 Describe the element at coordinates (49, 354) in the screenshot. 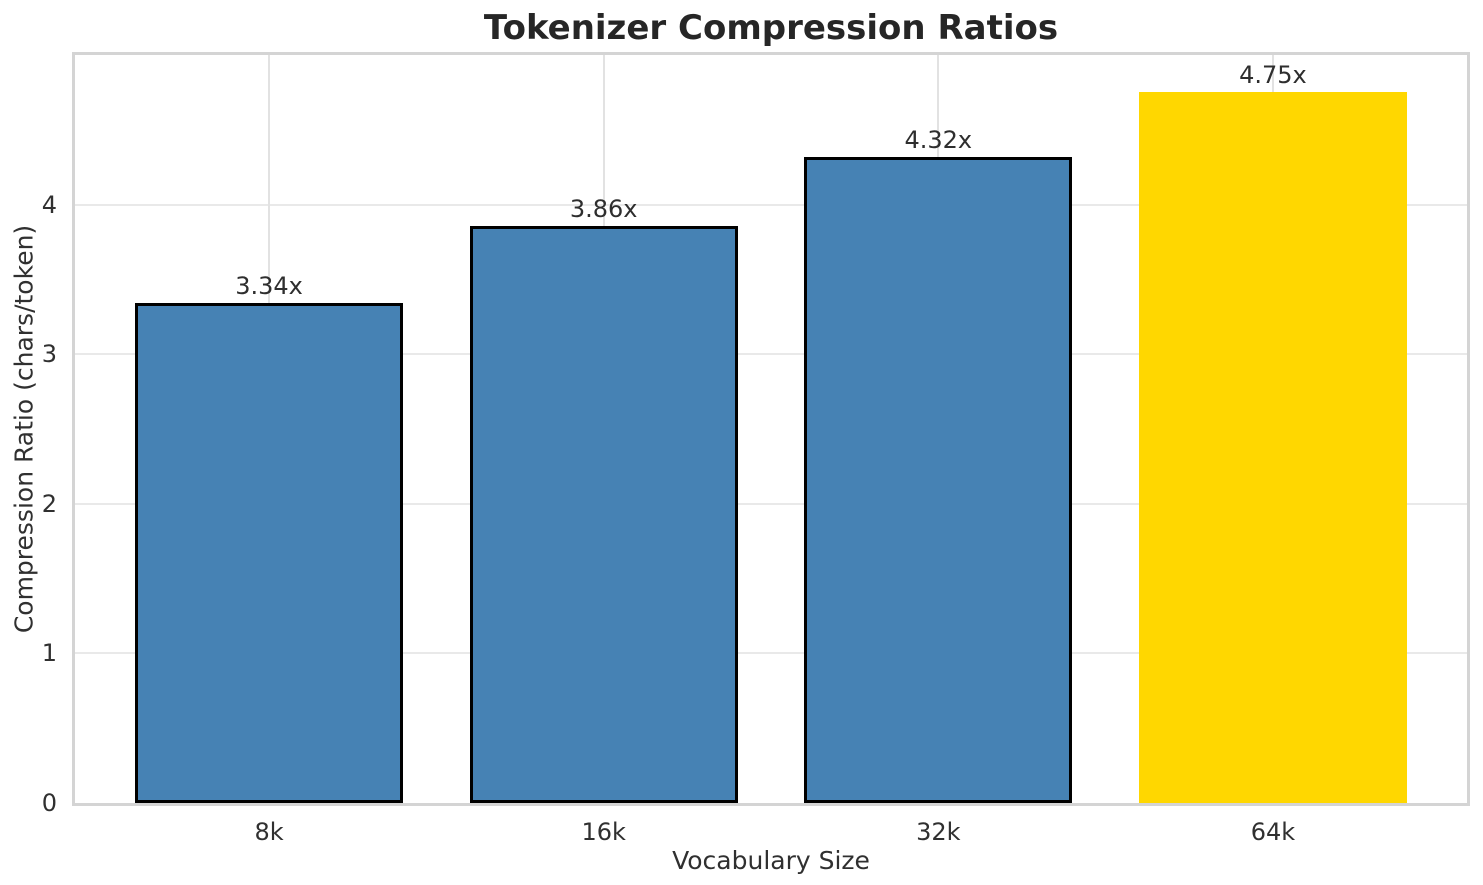

I see `y-tick-label: 3` at that location.